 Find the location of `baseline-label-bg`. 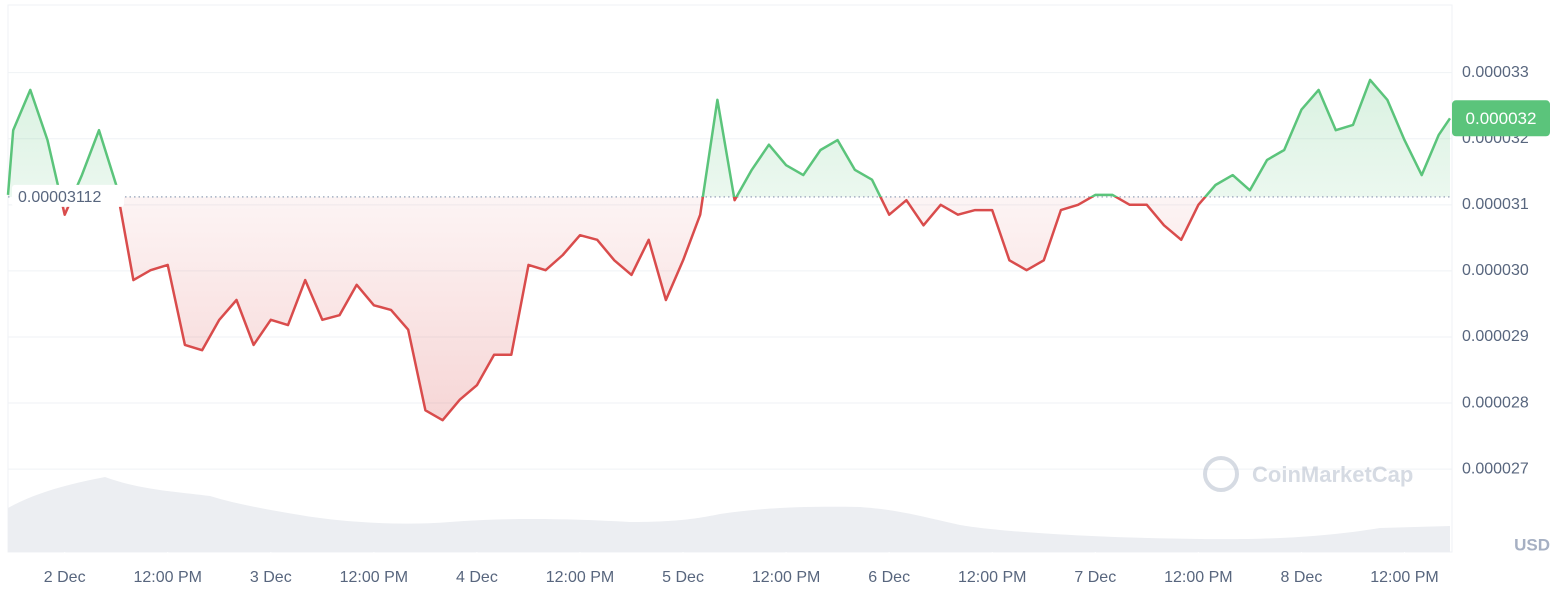

baseline-label-bg is located at coordinates (68, 195).